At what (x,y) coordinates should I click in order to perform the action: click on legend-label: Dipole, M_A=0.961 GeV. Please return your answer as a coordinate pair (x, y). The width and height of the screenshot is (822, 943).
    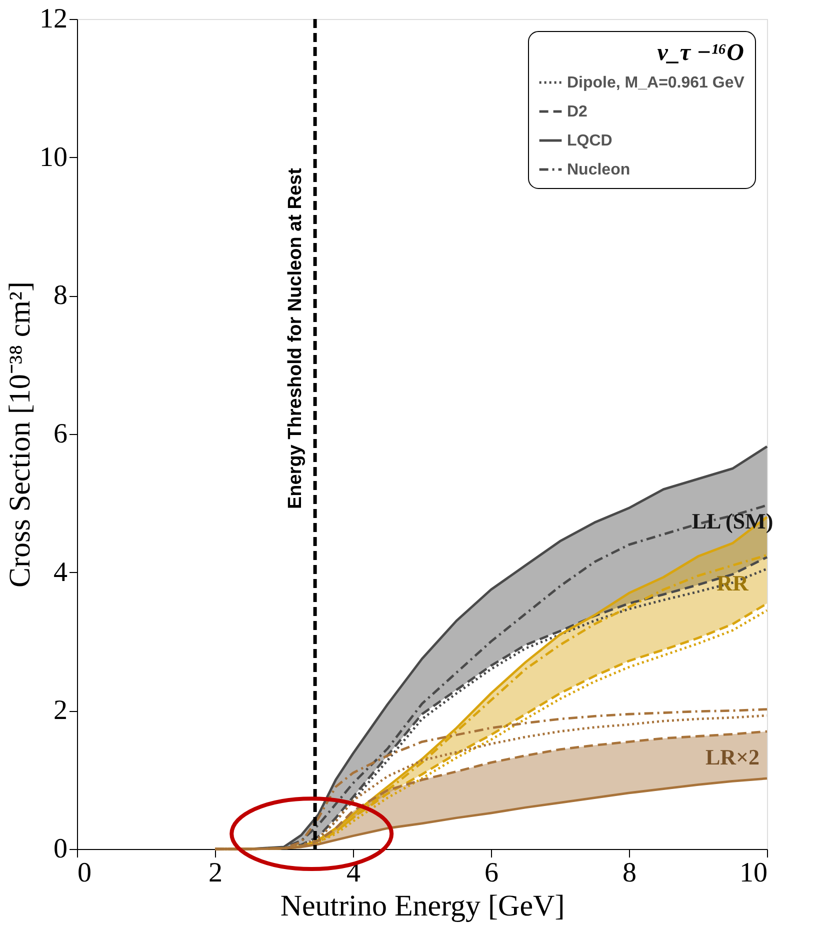
    Looking at the image, I should click on (656, 83).